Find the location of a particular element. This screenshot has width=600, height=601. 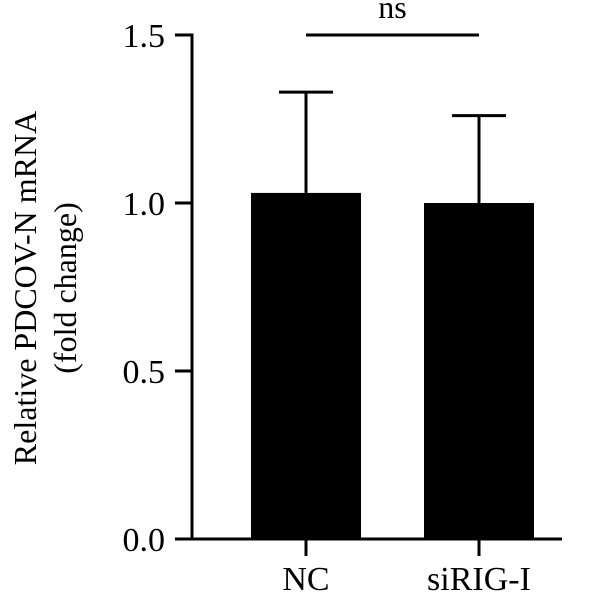

y-tick-label: 1.5 is located at coordinates (144, 36).